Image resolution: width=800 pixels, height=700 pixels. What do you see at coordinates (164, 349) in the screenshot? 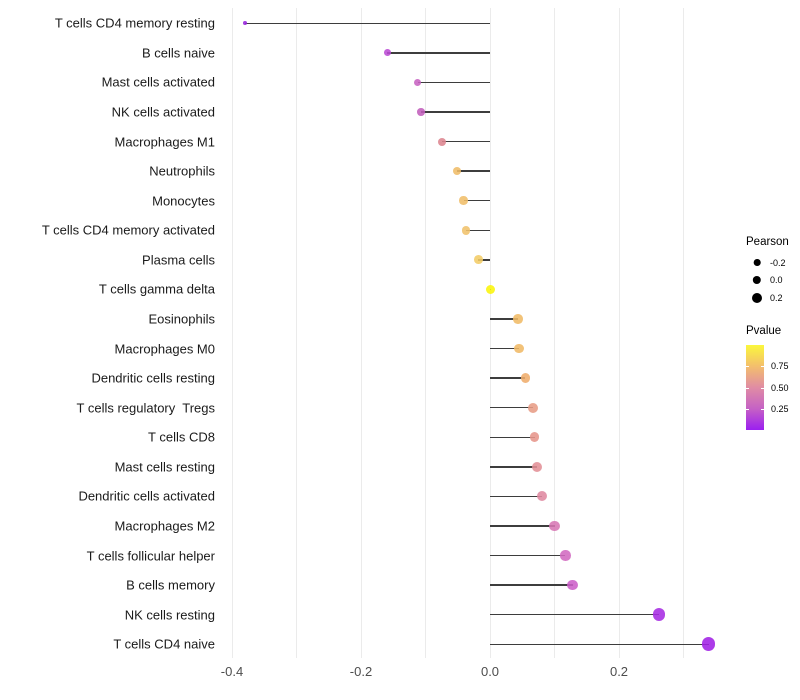
I see `row-label: Macrophages M0` at bounding box center [164, 349].